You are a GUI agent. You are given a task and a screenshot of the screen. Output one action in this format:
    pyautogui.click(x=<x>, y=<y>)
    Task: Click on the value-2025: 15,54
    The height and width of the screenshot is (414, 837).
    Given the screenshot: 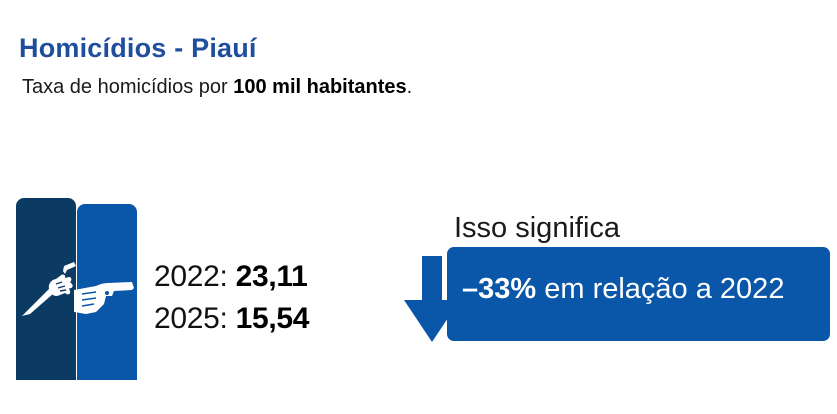 What is the action you would take?
    pyautogui.click(x=272, y=318)
    